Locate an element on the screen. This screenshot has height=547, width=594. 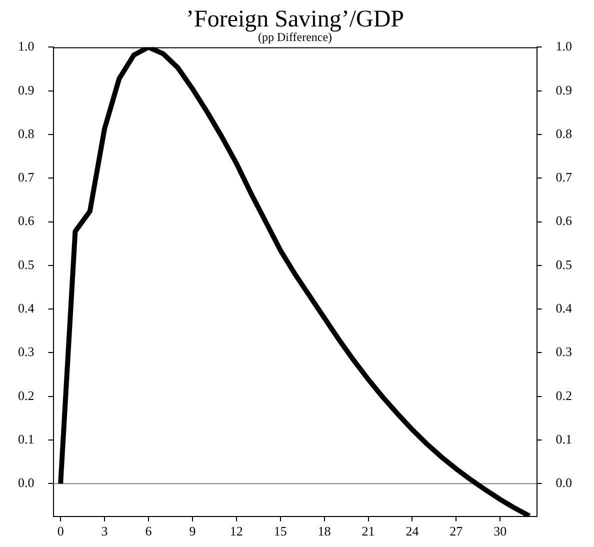
y-tick-label: 0.1 is located at coordinates (26, 438).